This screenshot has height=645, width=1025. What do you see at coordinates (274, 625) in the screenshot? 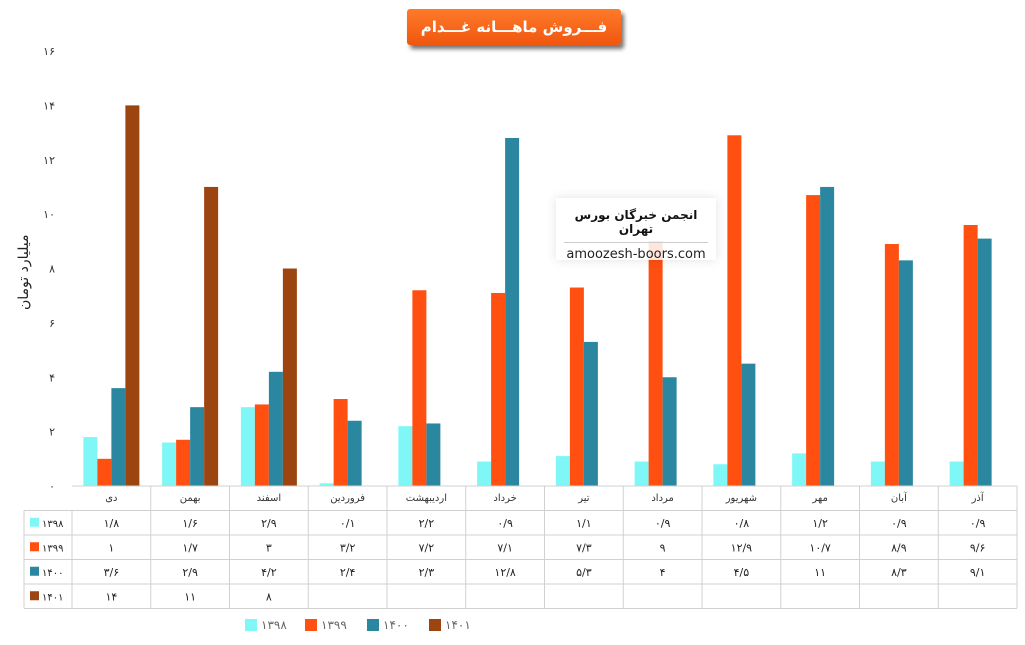
I see `legend-label: ۱۳۹۸` at bounding box center [274, 625].